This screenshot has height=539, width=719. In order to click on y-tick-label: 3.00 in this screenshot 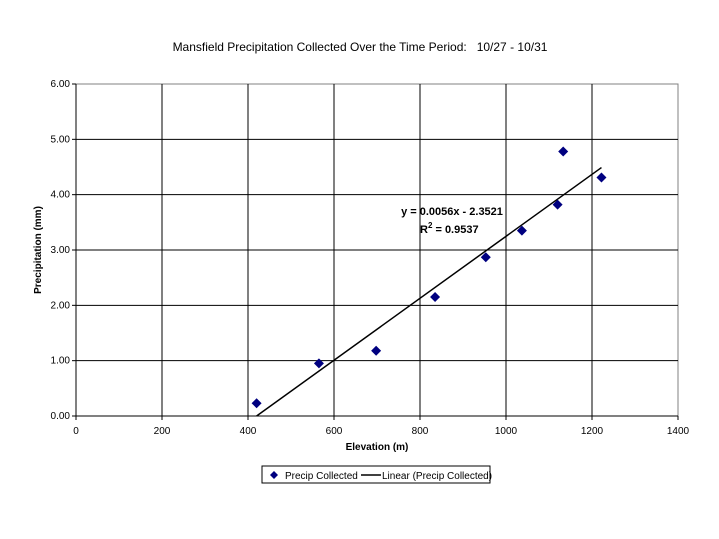, I will do `click(61, 250)`.